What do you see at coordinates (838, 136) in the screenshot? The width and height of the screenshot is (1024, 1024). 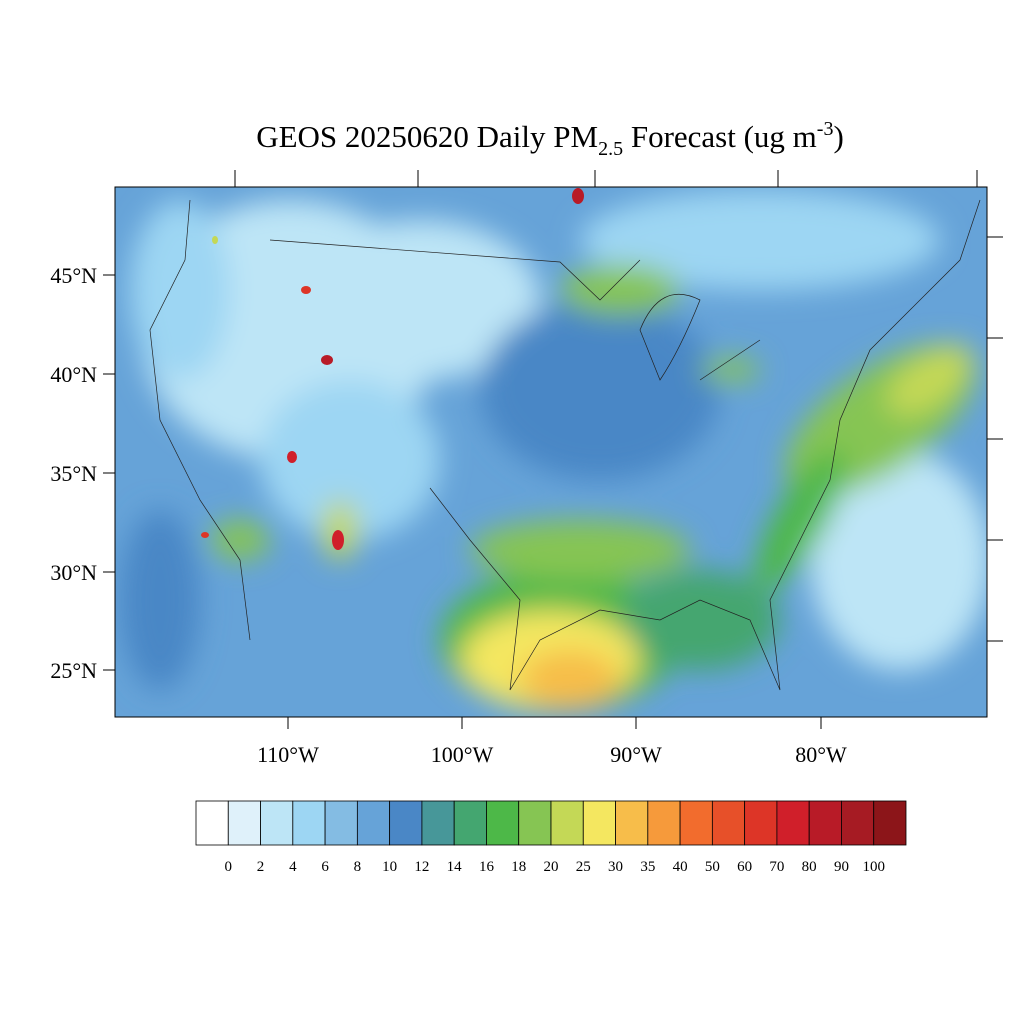 I see `title-text: )` at bounding box center [838, 136].